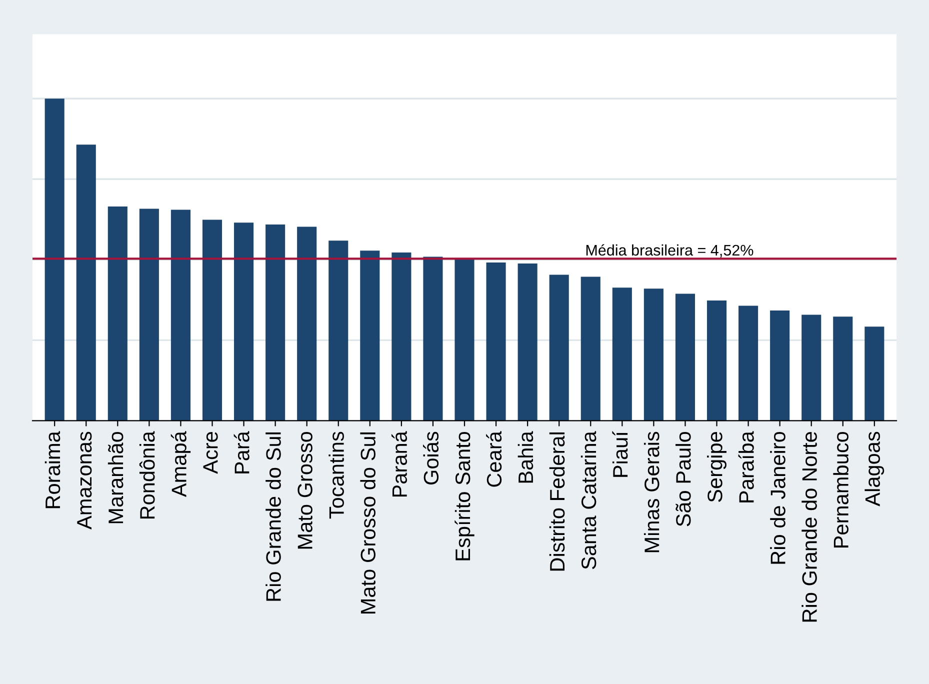 The image size is (929, 684). What do you see at coordinates (242, 452) in the screenshot?
I see `x-tick-label: Pará` at bounding box center [242, 452].